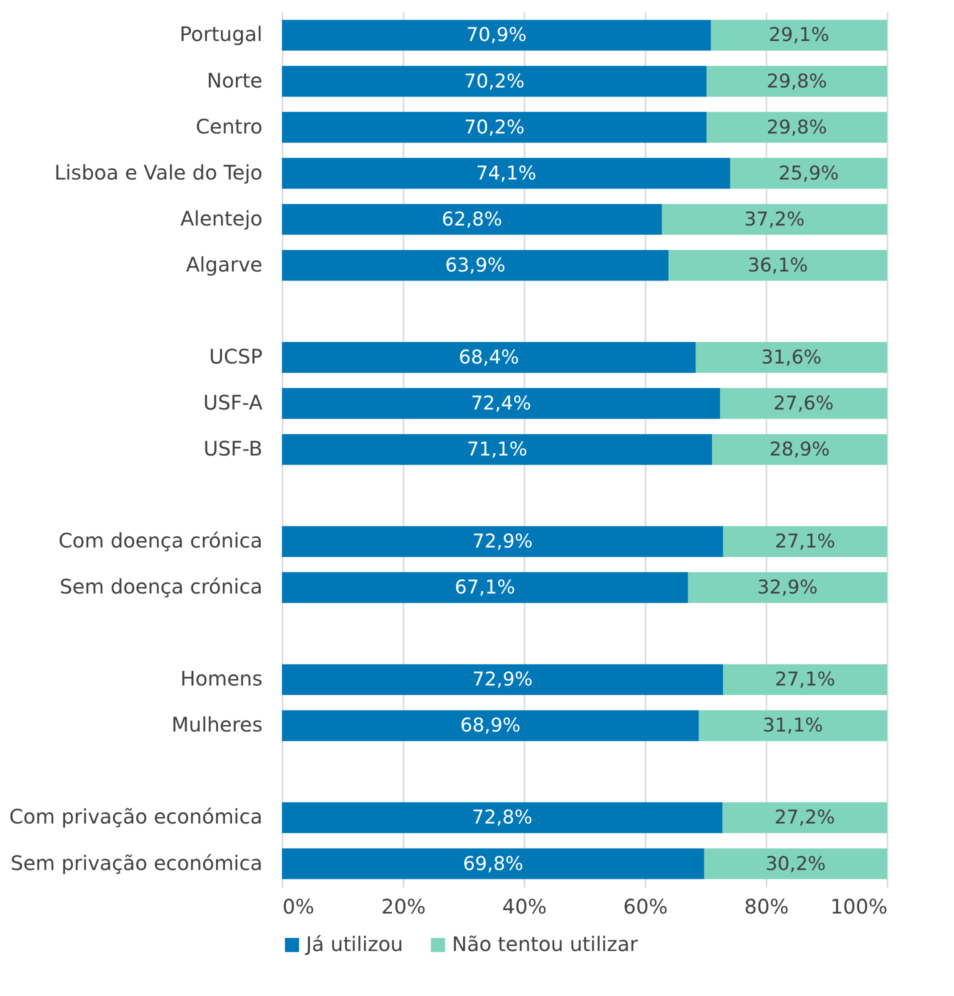 The height and width of the screenshot is (996, 954). I want to click on y-tick-label: Homens, so click(221, 678).